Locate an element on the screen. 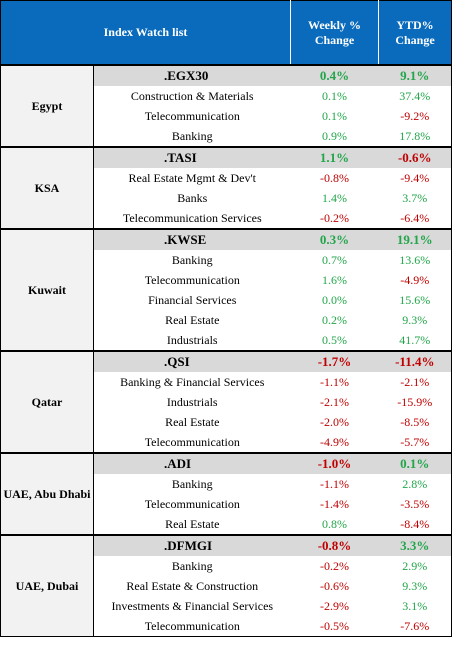  sector-name: Financial Services is located at coordinates (192, 299).